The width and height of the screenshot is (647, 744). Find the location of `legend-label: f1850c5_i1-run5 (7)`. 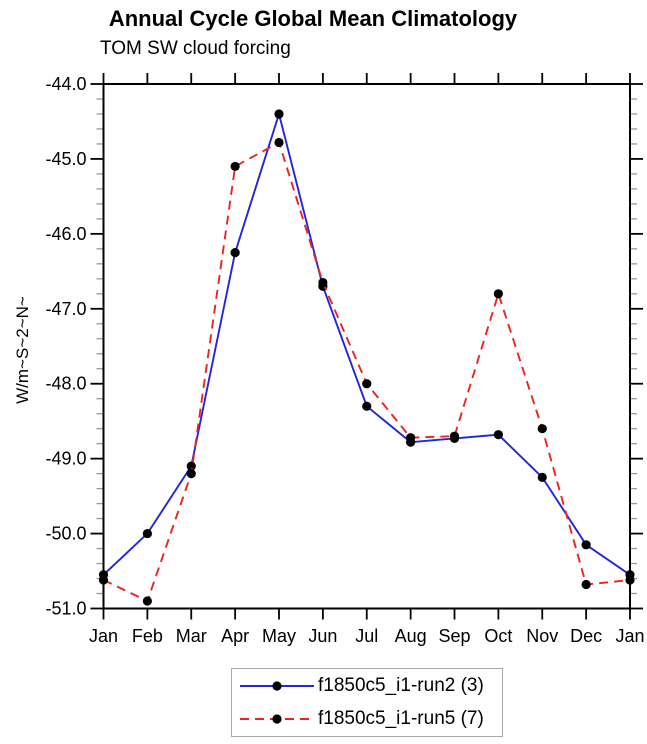

legend-label: f1850c5_i1-run5 (7) is located at coordinates (401, 718).